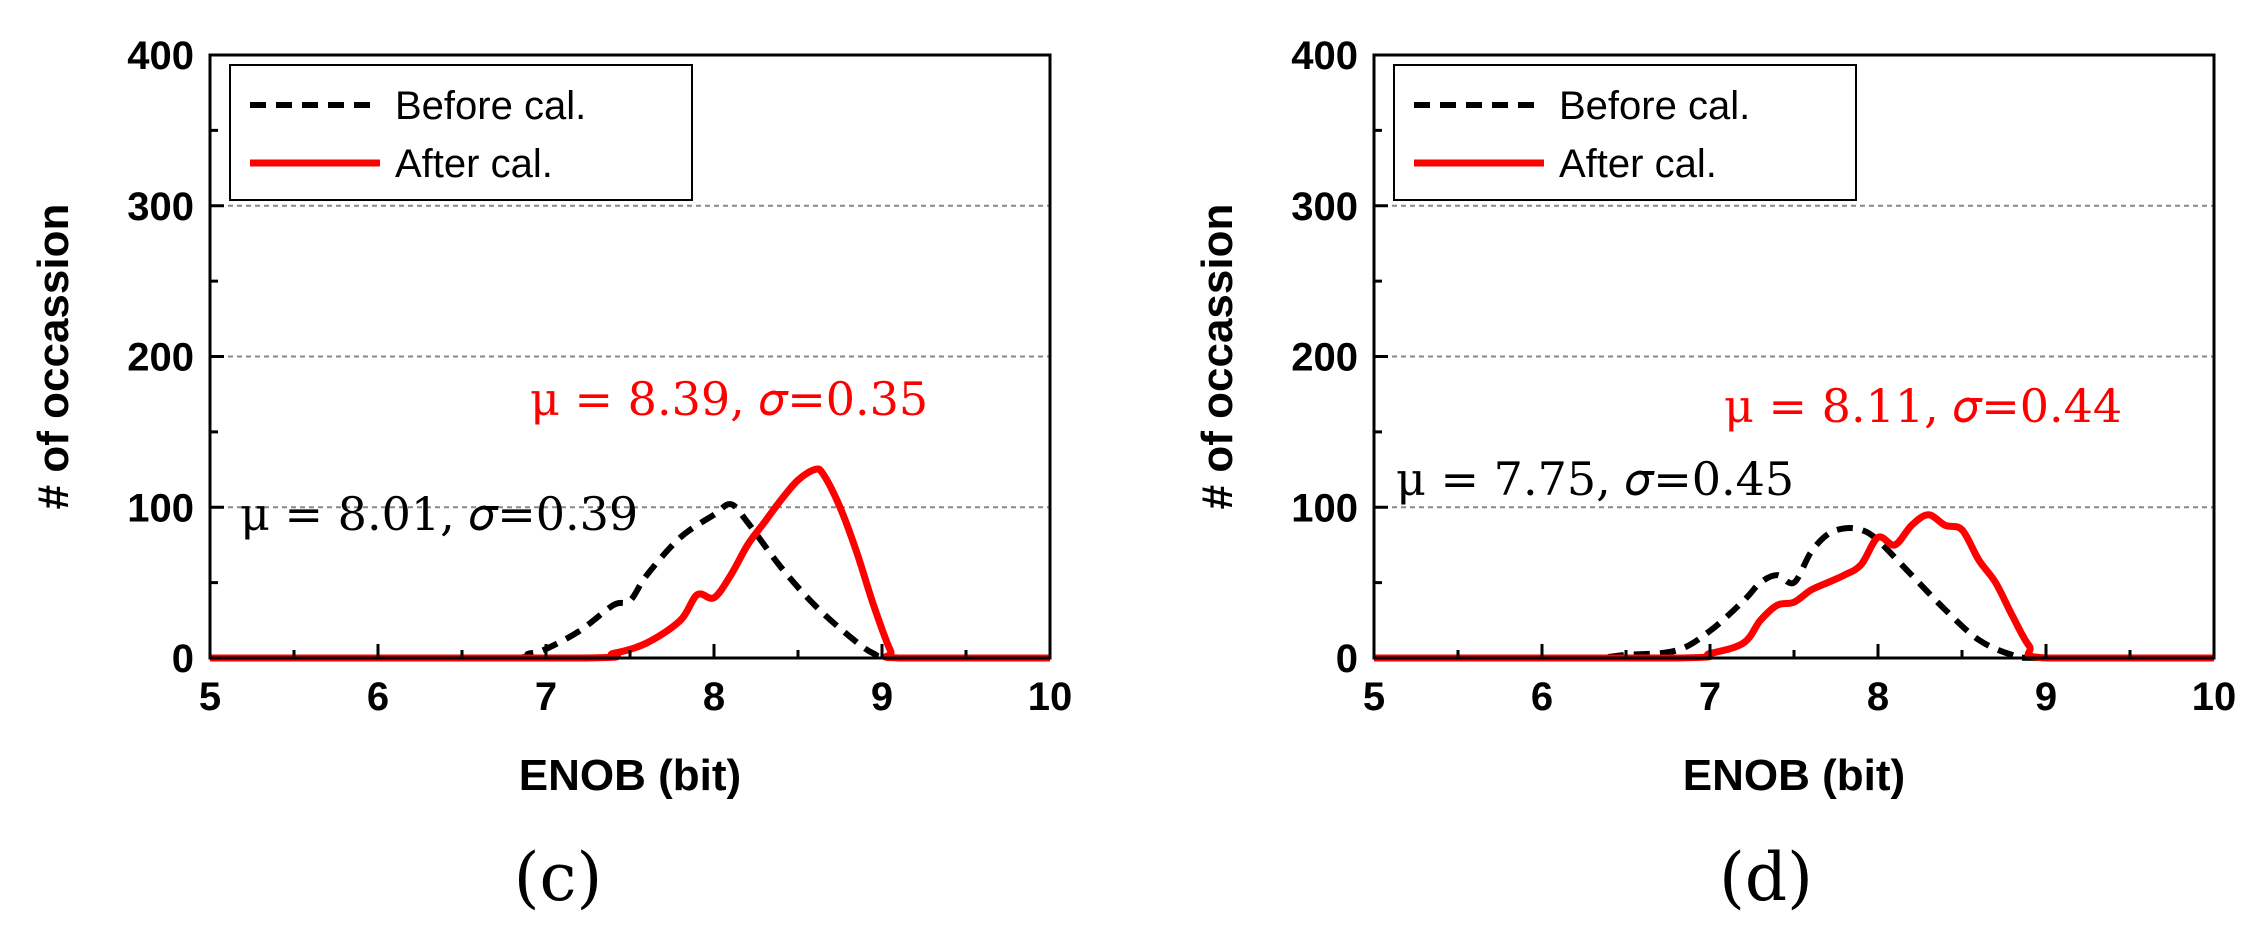 The width and height of the screenshot is (2268, 927). What do you see at coordinates (584, 456) in the screenshot?
I see `annotations: μ = 8.01, 𝜎=0.39 μ = 8.39, 𝜎=0.35` at bounding box center [584, 456].